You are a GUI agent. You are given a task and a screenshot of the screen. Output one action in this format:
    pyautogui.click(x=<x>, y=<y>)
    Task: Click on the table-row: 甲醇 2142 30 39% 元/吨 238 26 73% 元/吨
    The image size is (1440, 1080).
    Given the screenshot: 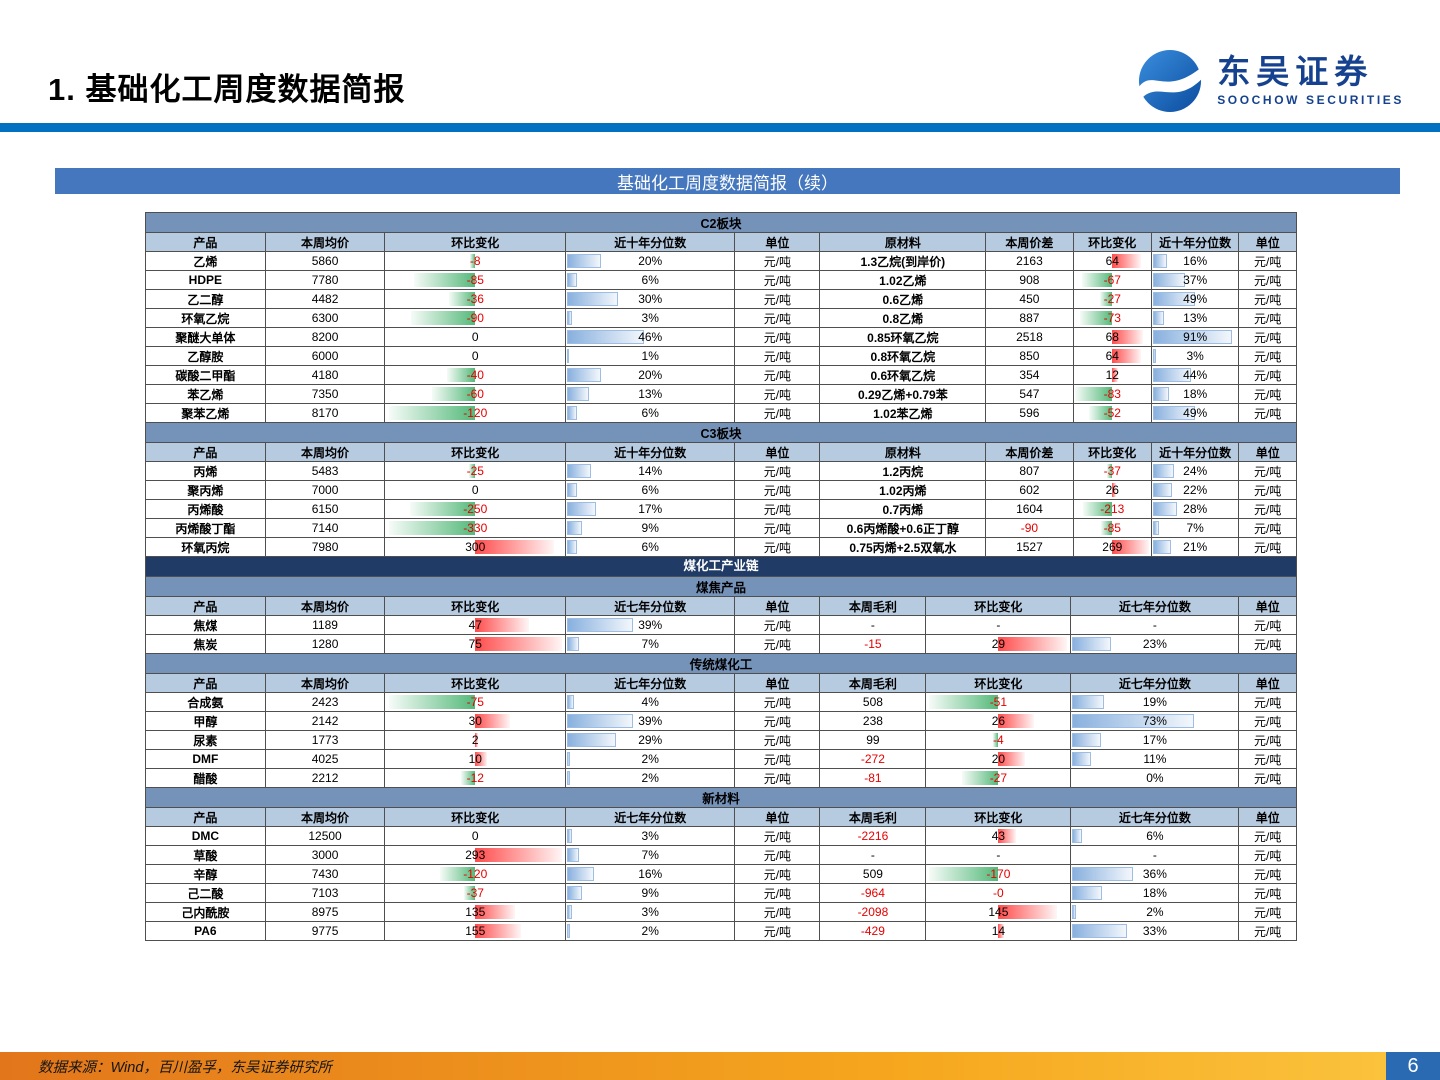 What is the action you would take?
    pyautogui.click(x=721, y=721)
    